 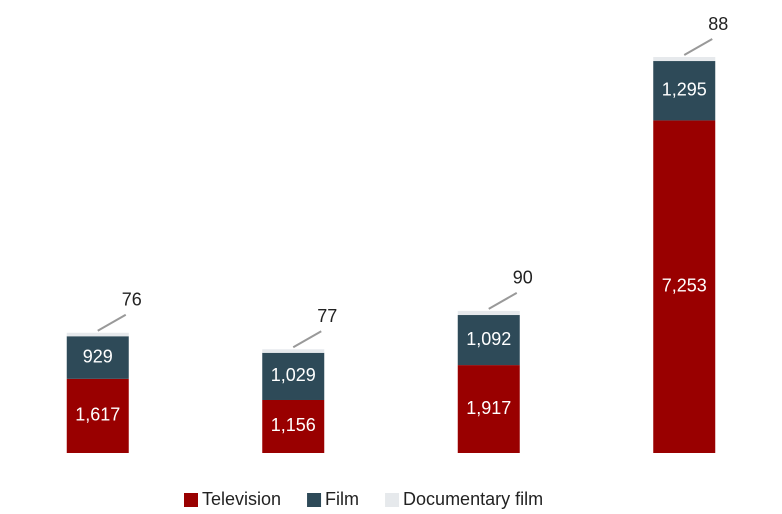 I want to click on legend-label: Documentary film, so click(x=473, y=499).